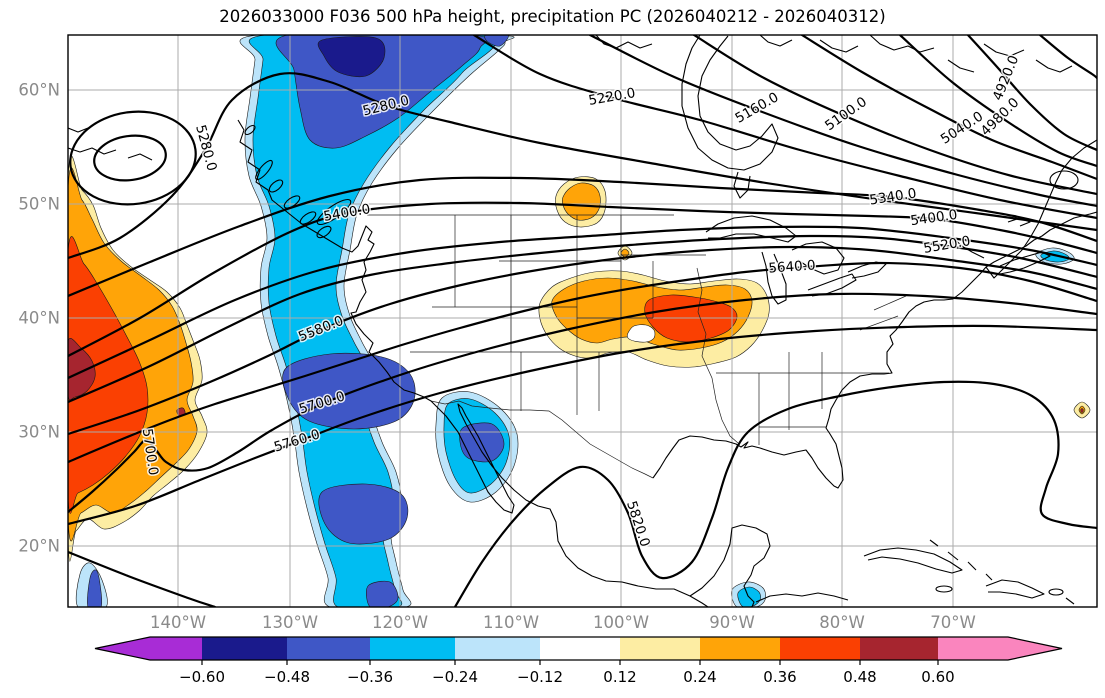  Describe the element at coordinates (455, 677) in the screenshot. I see `colorbar-tick-label: −0.24` at that location.